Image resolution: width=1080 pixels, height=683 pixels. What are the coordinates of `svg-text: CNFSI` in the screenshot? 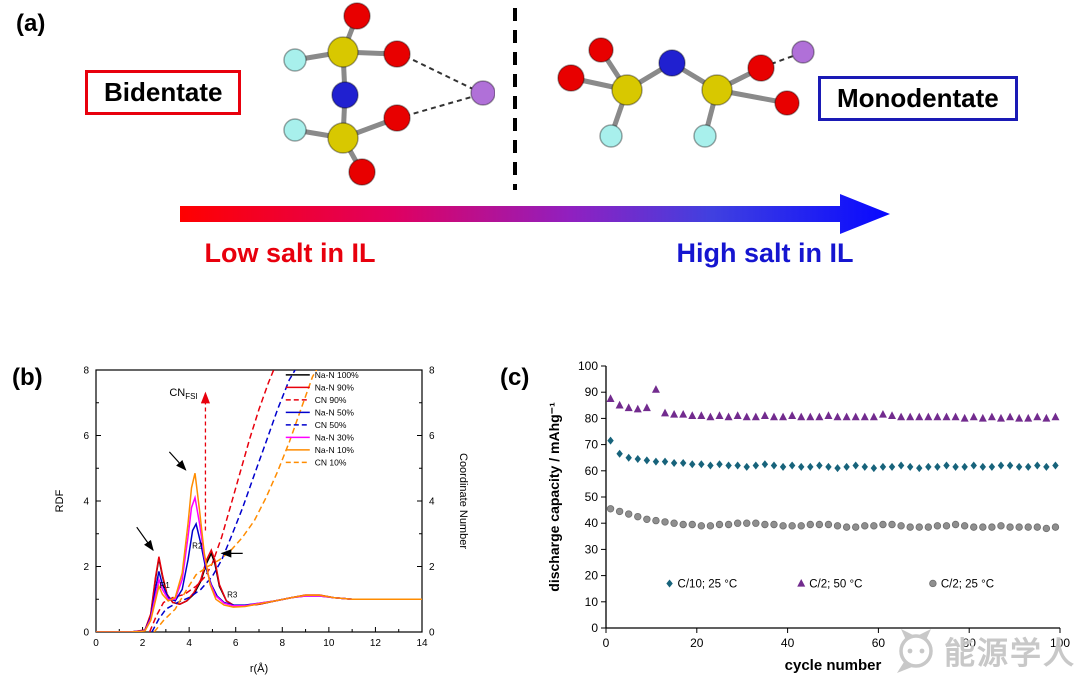 It's located at (183, 394).